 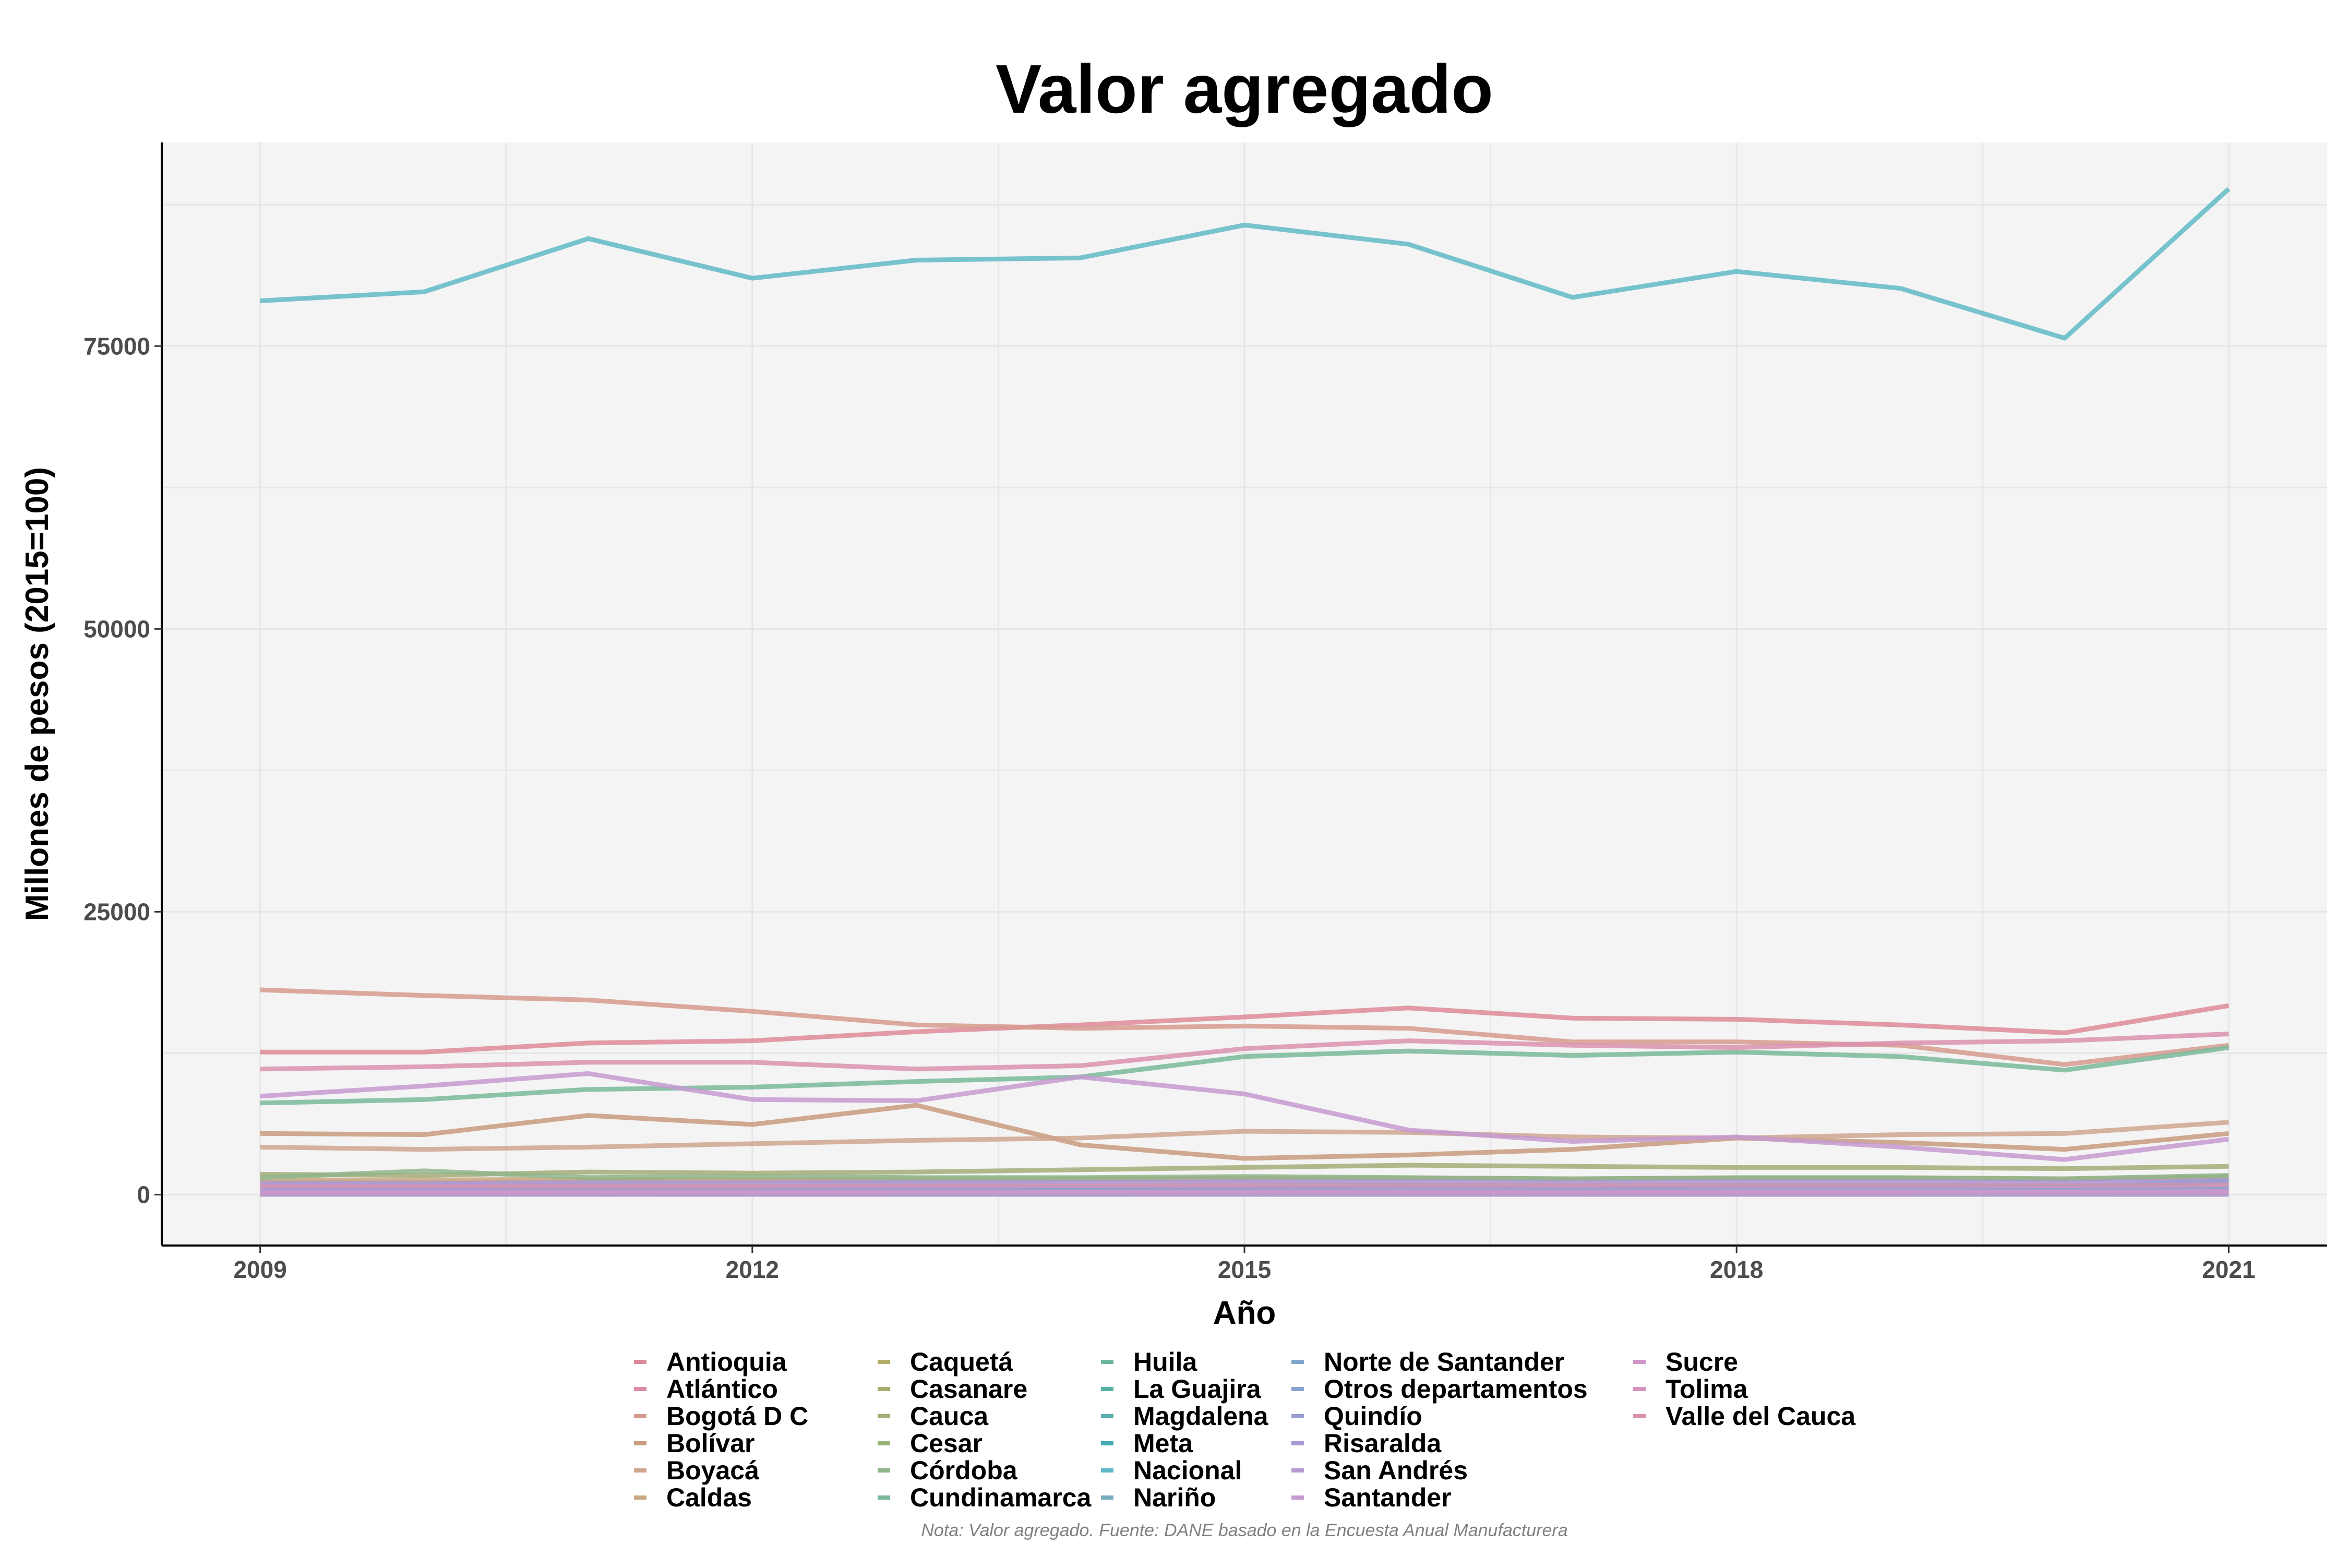 What do you see at coordinates (1244, 1269) in the screenshot?
I see `x-tick-label: 2015` at bounding box center [1244, 1269].